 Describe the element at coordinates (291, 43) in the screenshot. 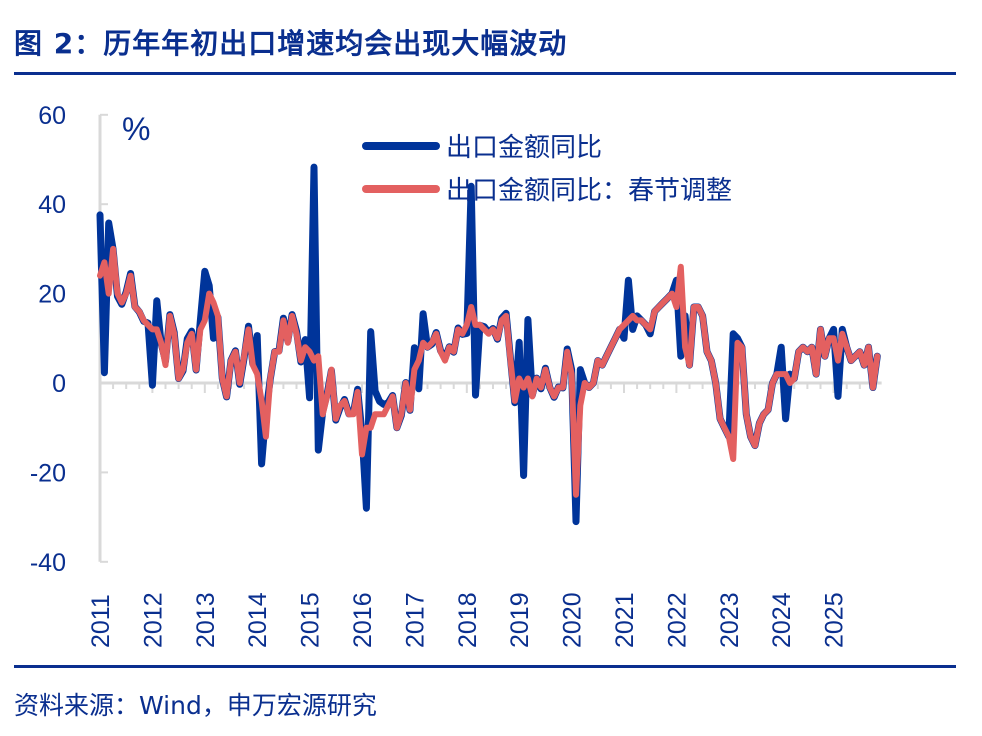

I see `figure-title: 图 2：历年年初出口增速均会出现大幅波动` at that location.